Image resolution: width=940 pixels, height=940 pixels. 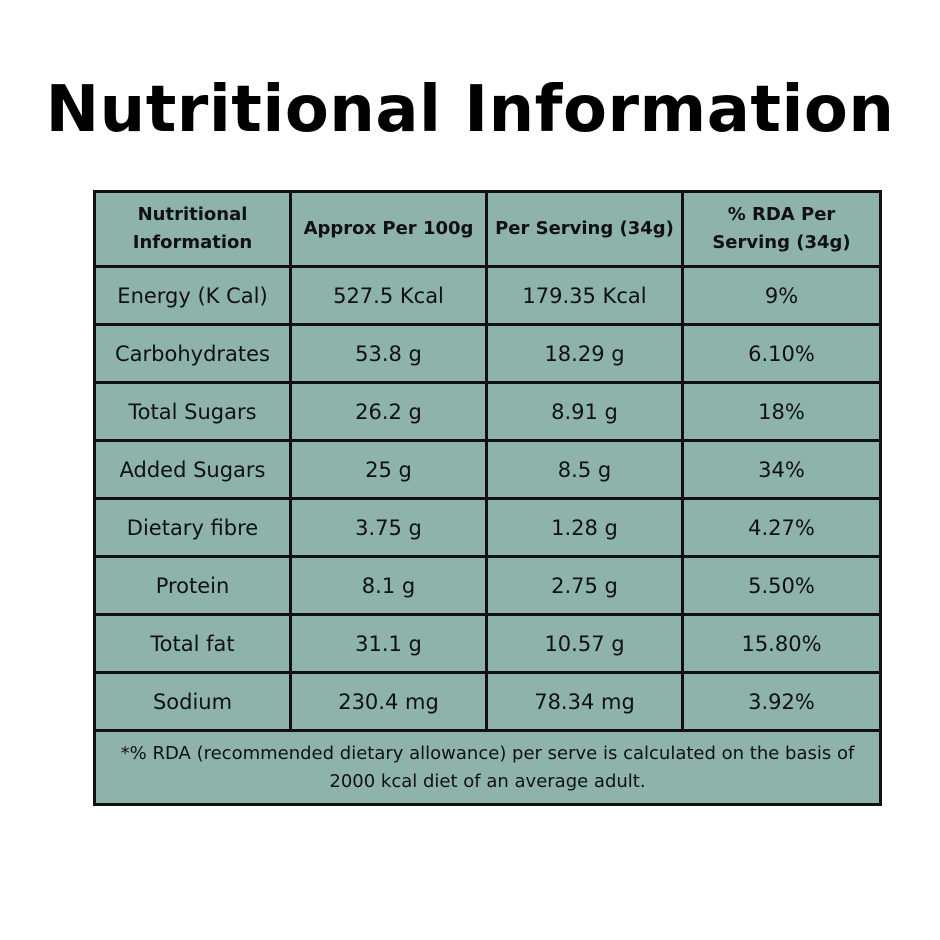 I want to click on per-serving-cell: 179.35 Kcal, so click(x=584, y=295).